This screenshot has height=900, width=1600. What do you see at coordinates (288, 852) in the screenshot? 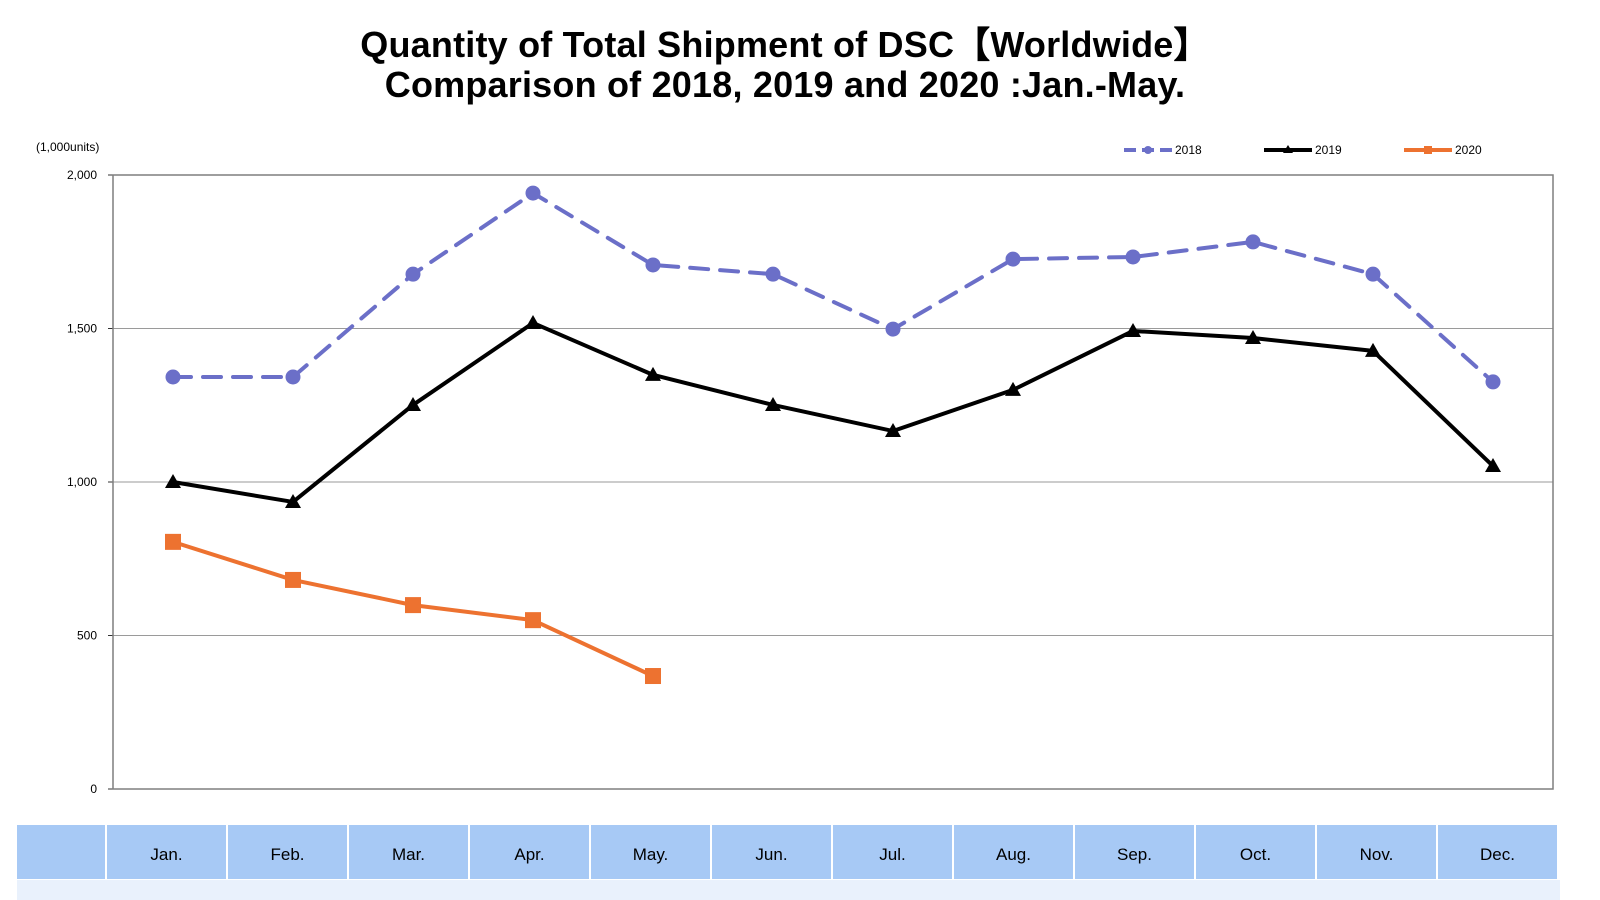
I see `table-header-month: Feb.` at bounding box center [288, 852].